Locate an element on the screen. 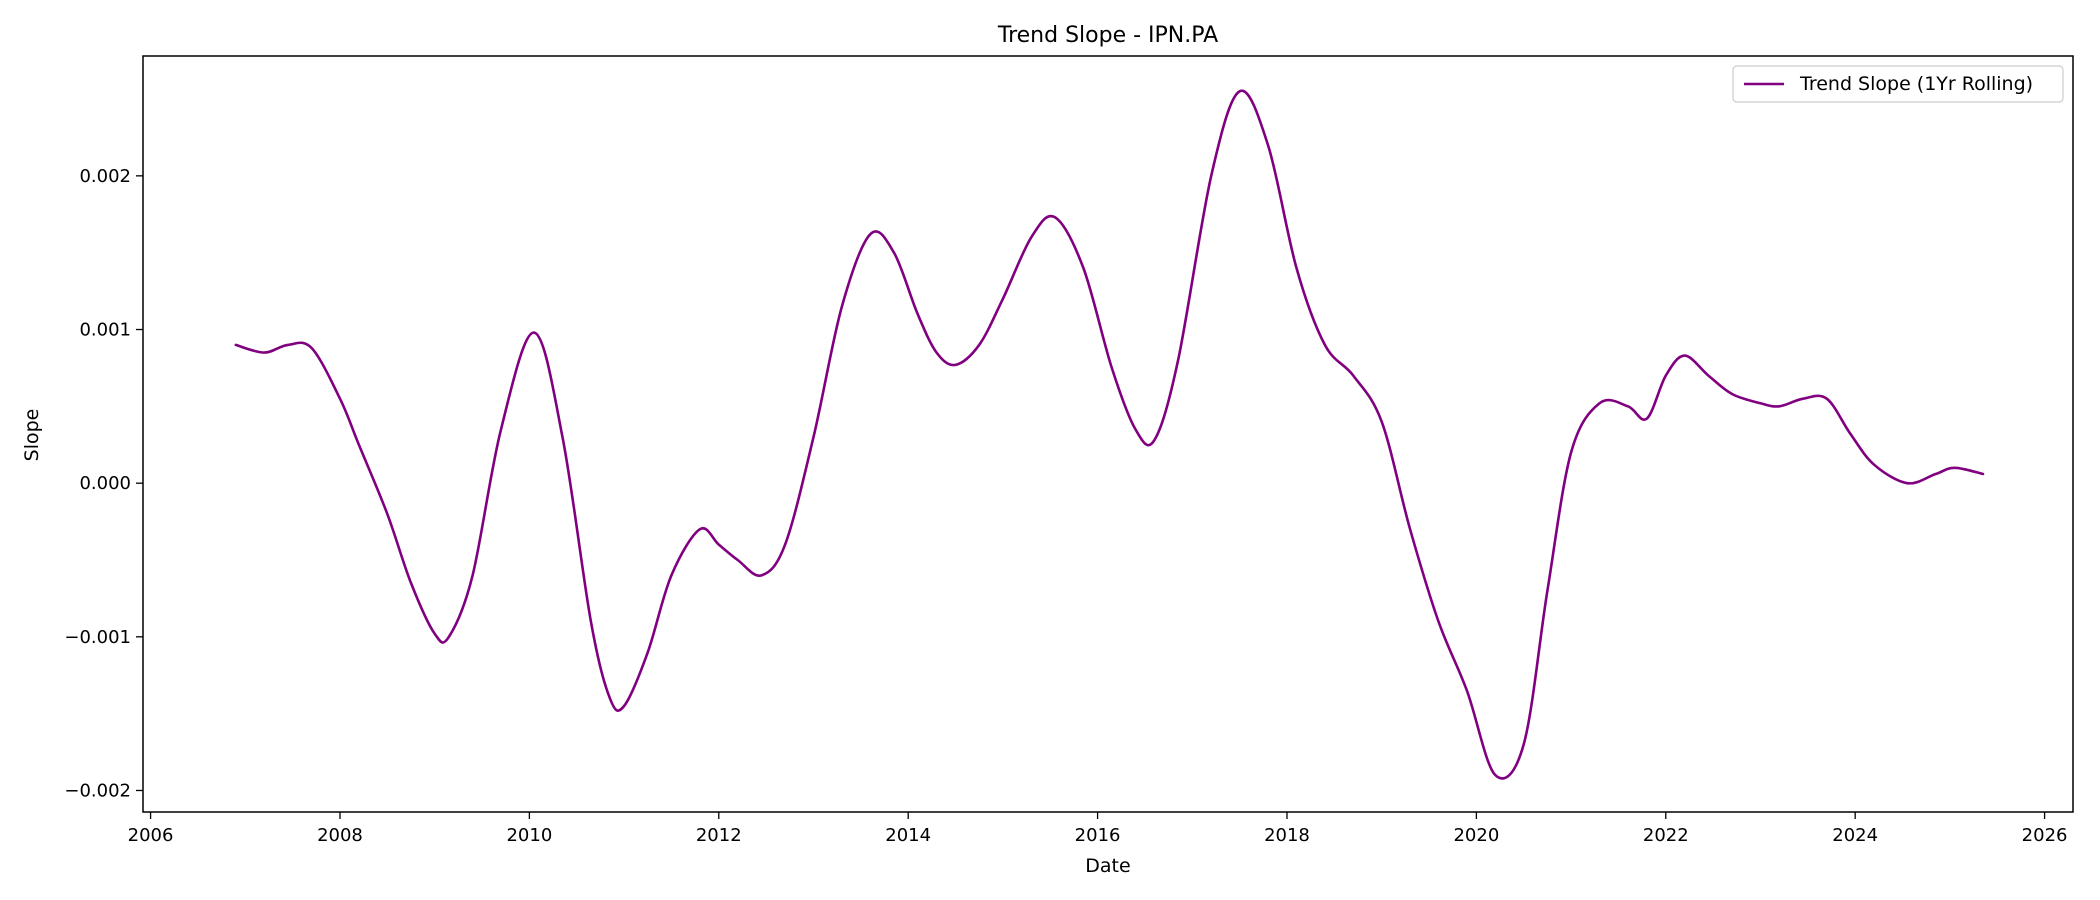 This screenshot has height=900, width=2100. x-tick-label: 2018 is located at coordinates (1287, 835).